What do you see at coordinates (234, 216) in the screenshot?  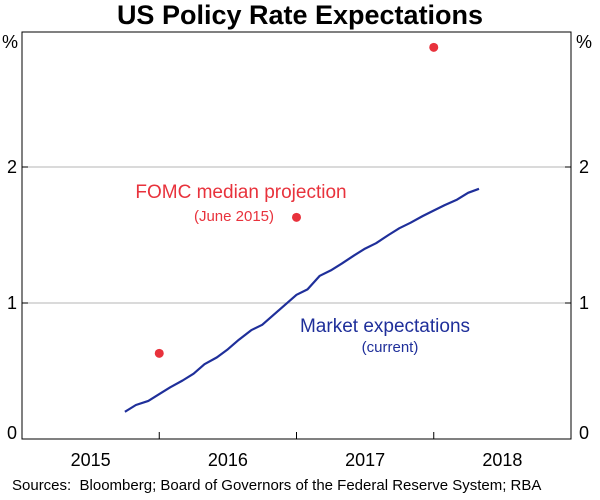 I see `fomc-legend-sublabel: (June 2015)` at bounding box center [234, 216].